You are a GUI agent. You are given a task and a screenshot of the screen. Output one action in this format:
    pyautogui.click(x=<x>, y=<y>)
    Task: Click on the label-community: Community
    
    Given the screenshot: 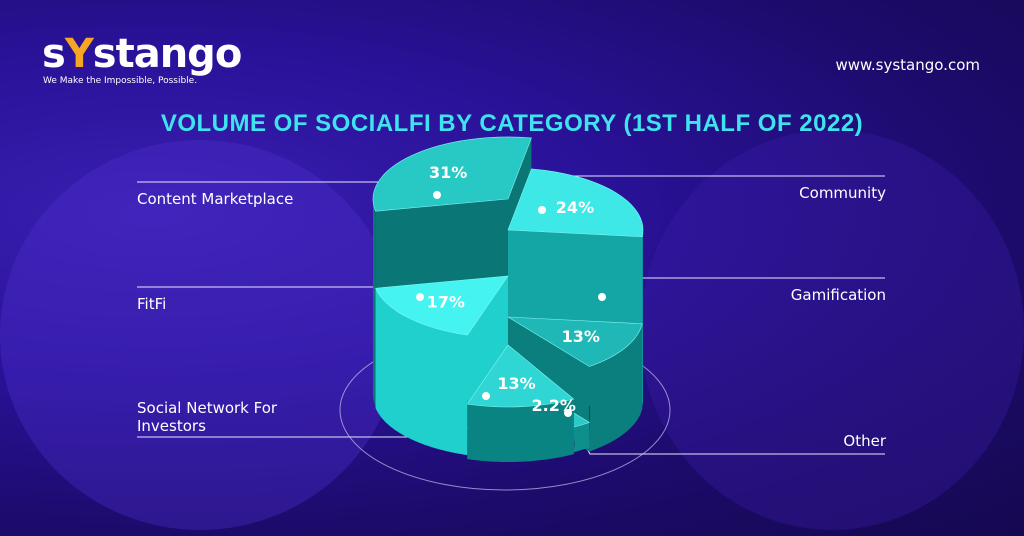 What is the action you would take?
    pyautogui.click(x=842, y=193)
    